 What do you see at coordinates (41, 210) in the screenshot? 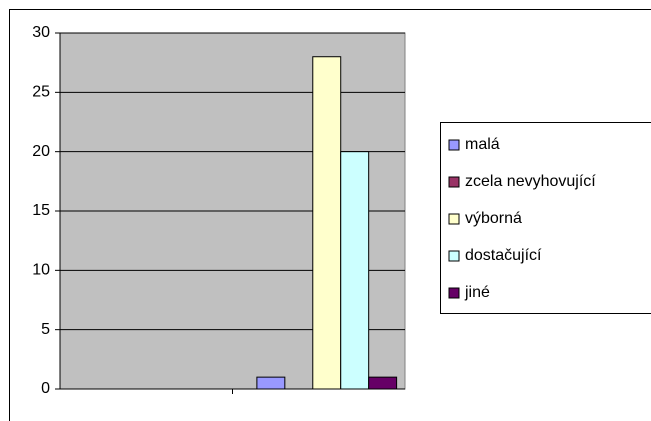
I see `y-tick-label: 15` at bounding box center [41, 210].